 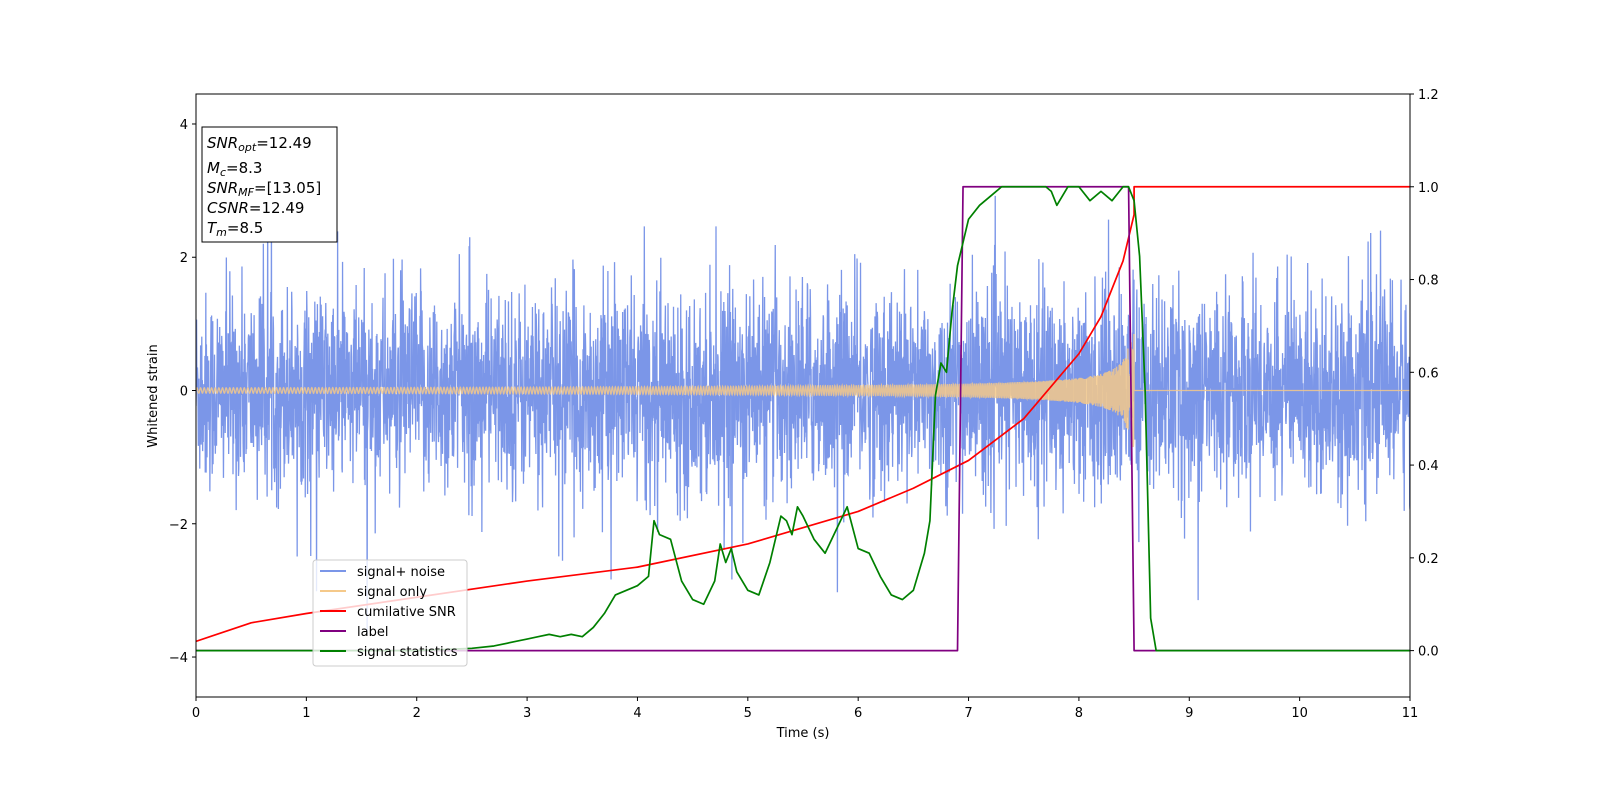 What do you see at coordinates (392, 592) in the screenshot?
I see `legend-label-signal-only: signal only` at bounding box center [392, 592].